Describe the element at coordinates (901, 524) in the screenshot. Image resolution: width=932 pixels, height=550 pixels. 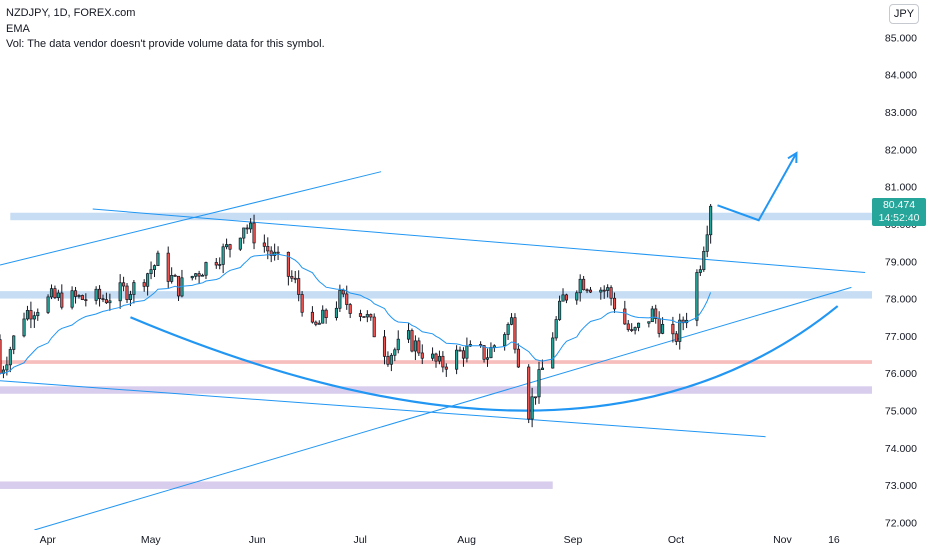
I see `price-tick-label: 72.000` at that location.